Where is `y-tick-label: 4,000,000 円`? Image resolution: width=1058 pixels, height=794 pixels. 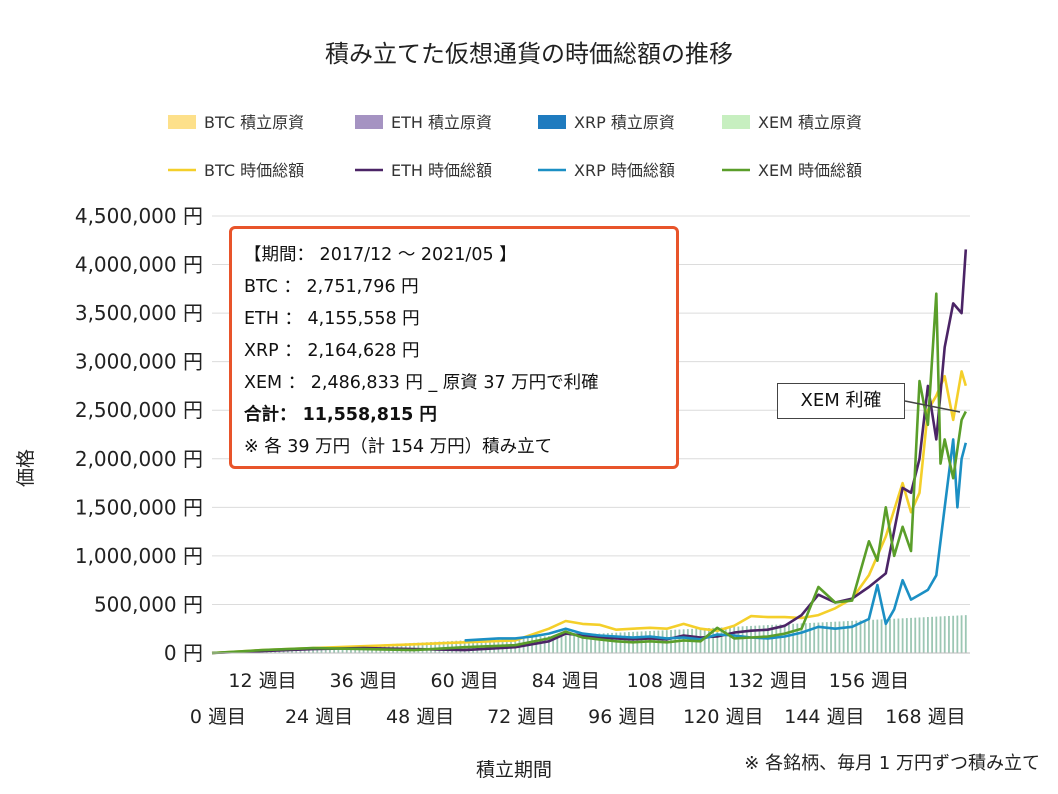
y-tick-label: 4,000,000 円 is located at coordinates (139, 265).